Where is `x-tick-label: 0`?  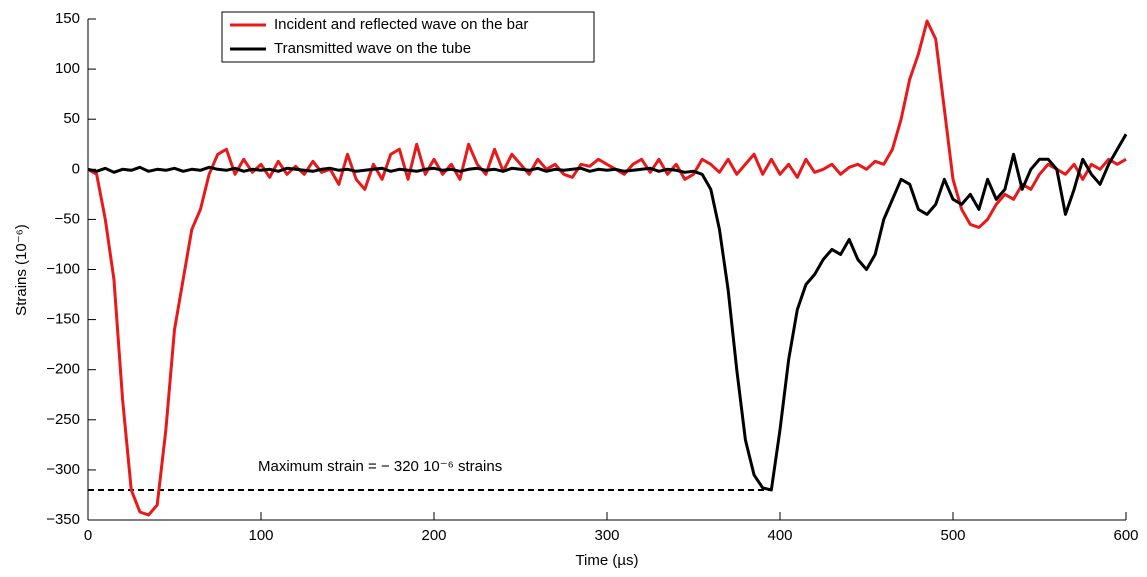 x-tick-label: 0 is located at coordinates (88, 535).